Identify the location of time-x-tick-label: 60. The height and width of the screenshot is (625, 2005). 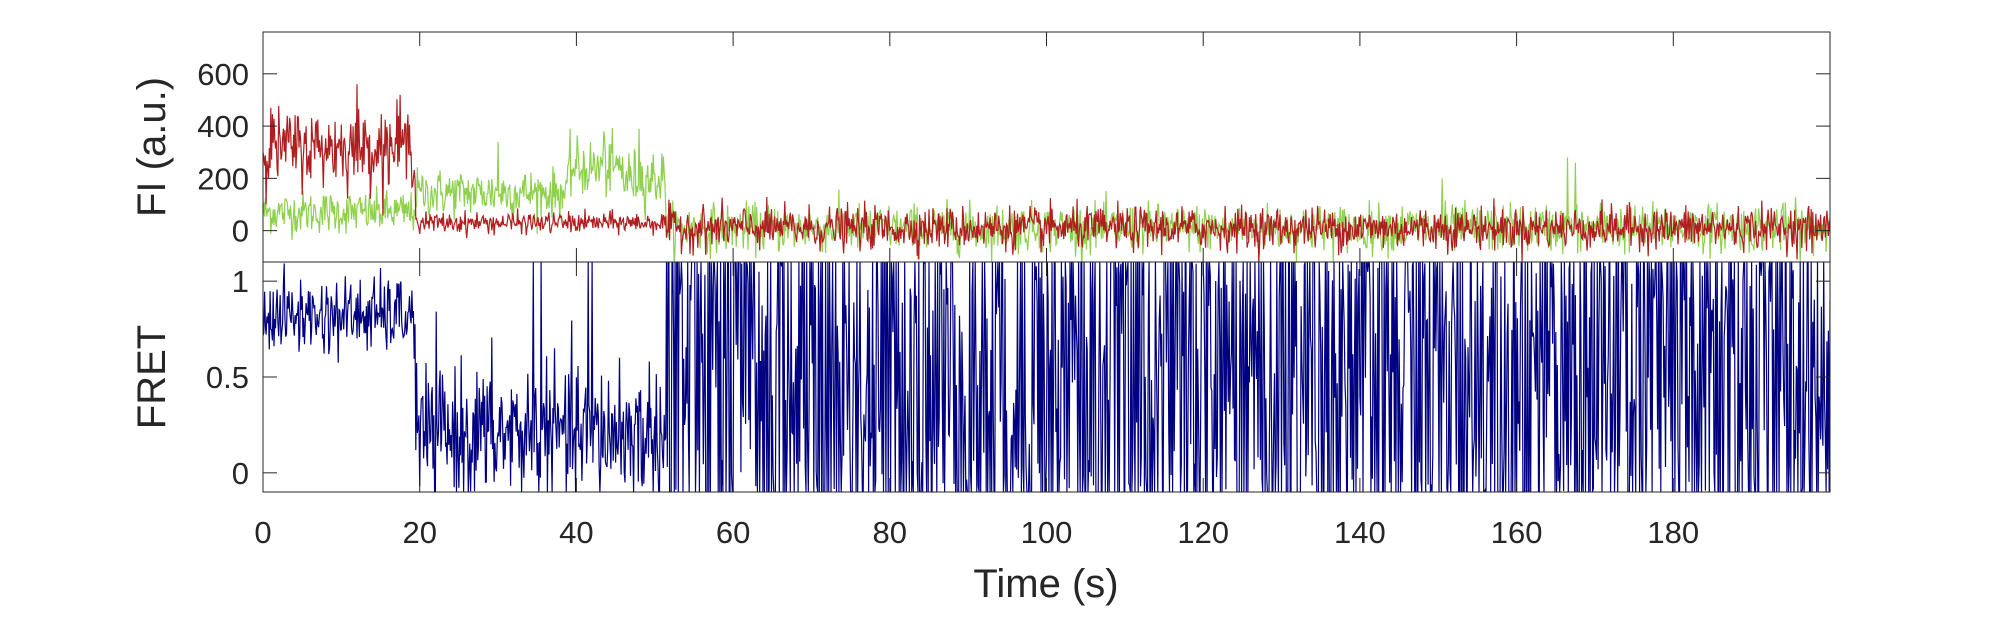
(733, 532).